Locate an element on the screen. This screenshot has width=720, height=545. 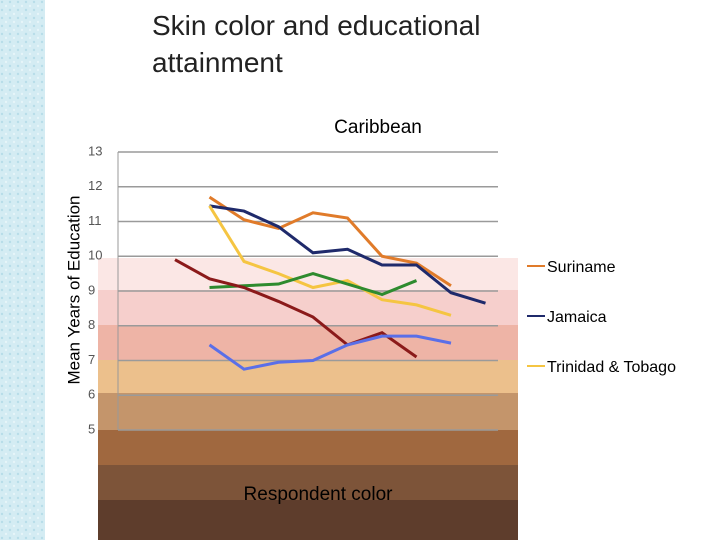
y-tick-label: 8 is located at coordinates (91, 324).